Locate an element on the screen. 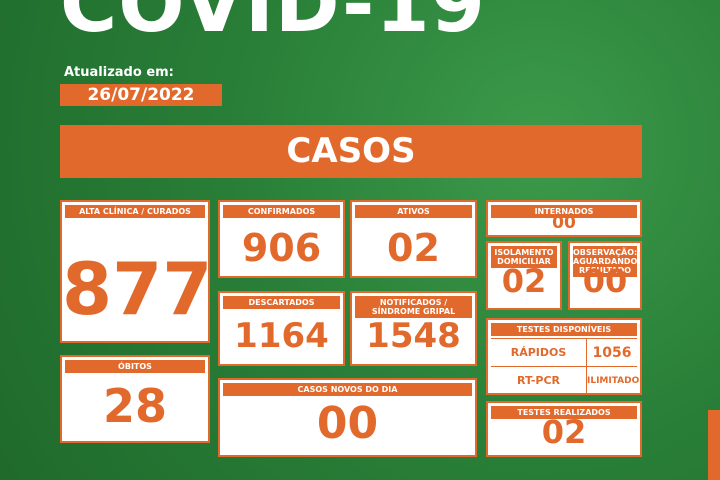 The width and height of the screenshot is (720, 480). stat-card: ALTA CLÍNICA / CURADOS 877 is located at coordinates (136, 271).